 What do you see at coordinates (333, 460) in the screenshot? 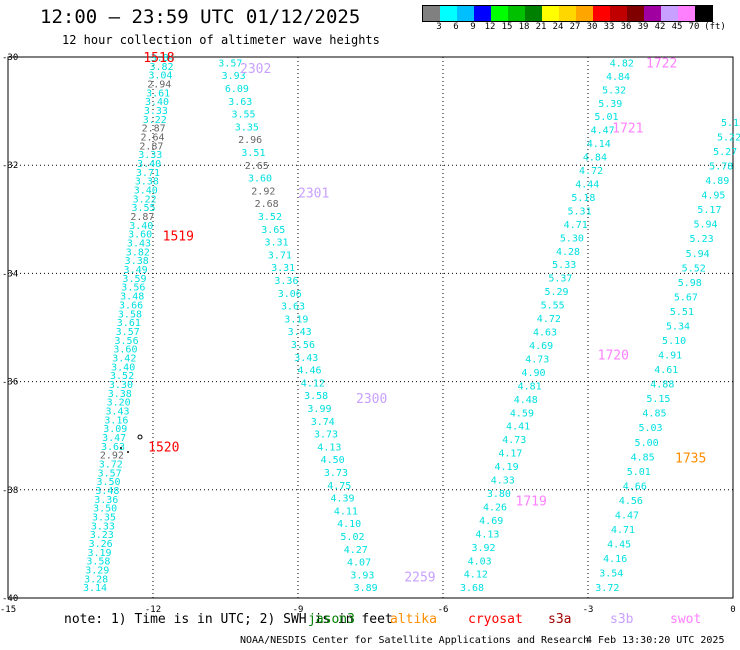
I see `swh-value-label: 4.50` at bounding box center [333, 460].